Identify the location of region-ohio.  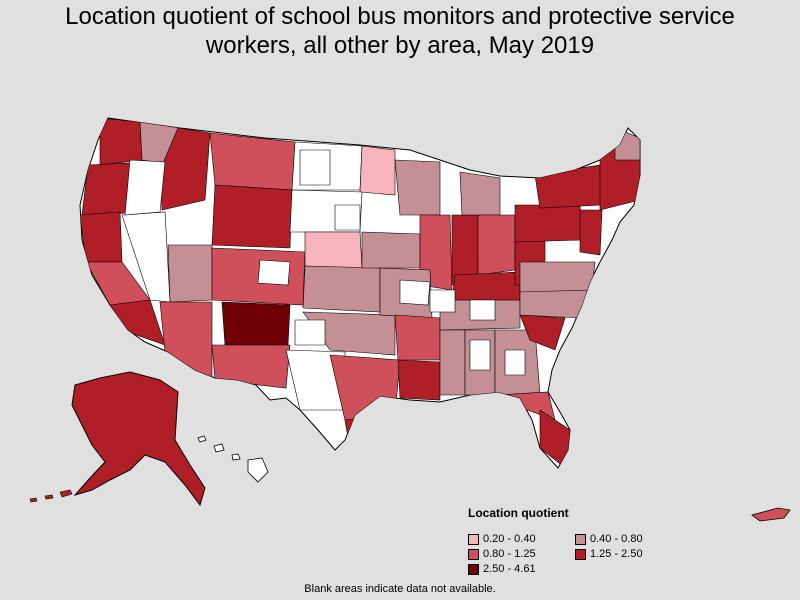
(496, 245).